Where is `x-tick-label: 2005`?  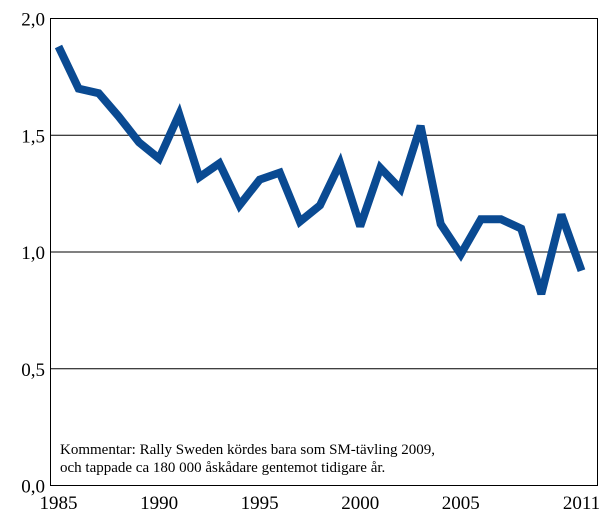
x-tick-label: 2005 is located at coordinates (461, 503).